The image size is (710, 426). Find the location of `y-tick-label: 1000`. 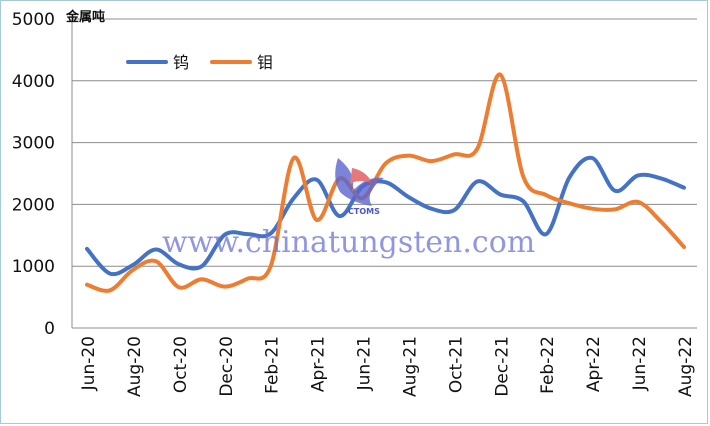

y-tick-label: 1000 is located at coordinates (33, 267).